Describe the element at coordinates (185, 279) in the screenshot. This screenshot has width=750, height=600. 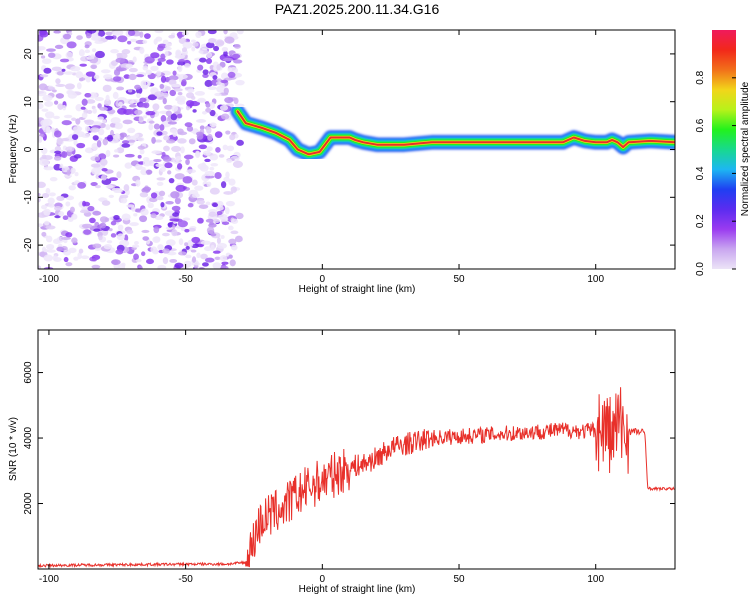
I see `spectrogram-x-tick-label: -50` at that location.